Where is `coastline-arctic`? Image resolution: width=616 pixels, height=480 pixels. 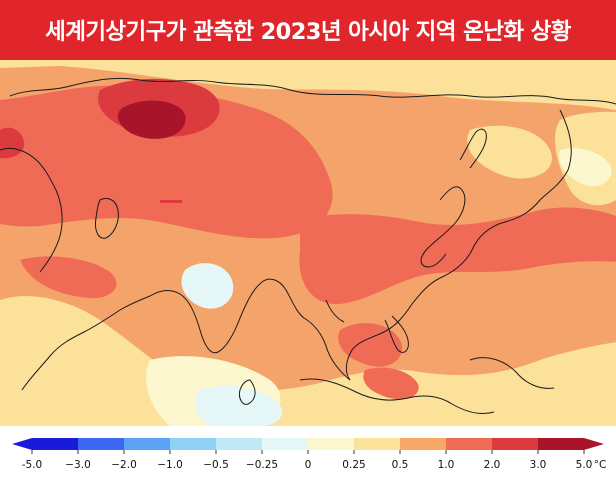
coastline-arctic is located at coordinates (312, 91).